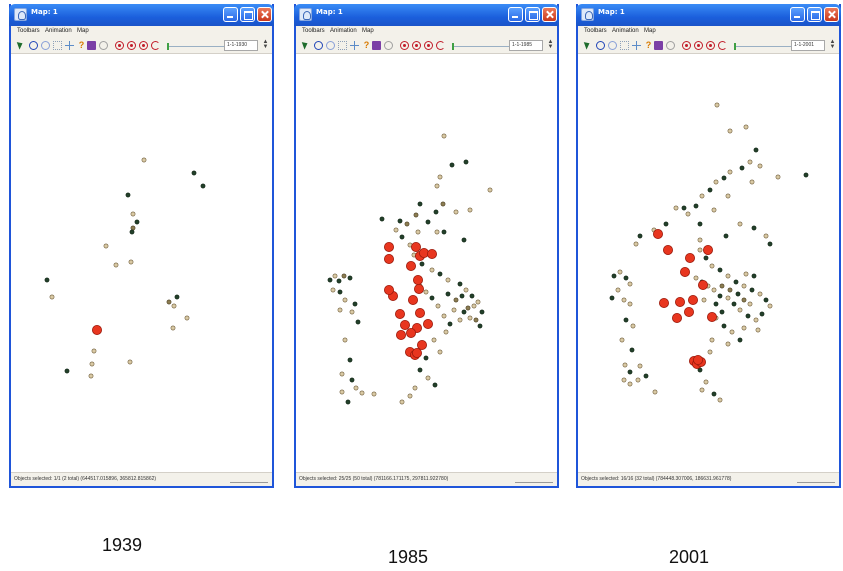  I want to click on layers-icon, so click(376, 45).